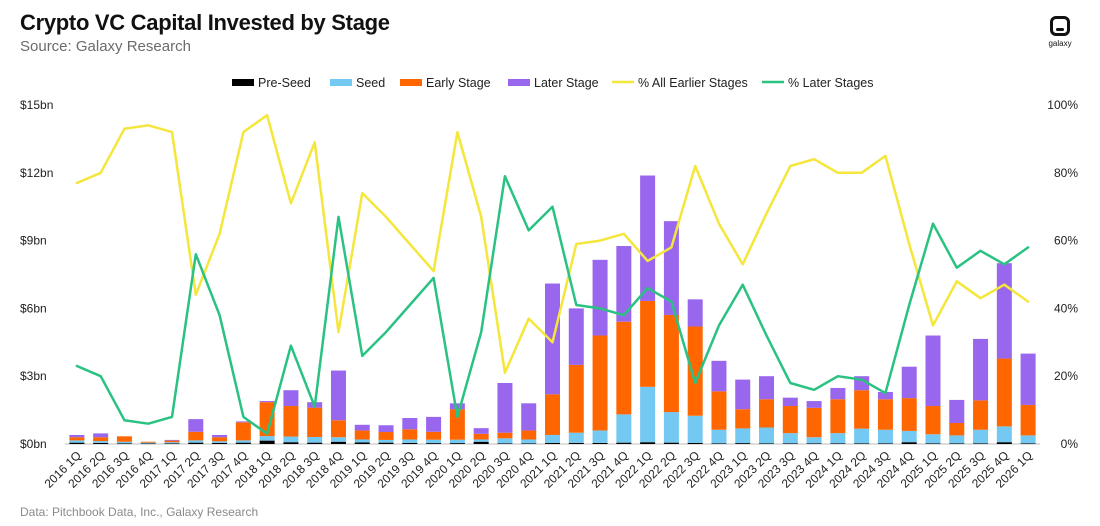 This screenshot has width=1100, height=526. I want to click on y-left-tick-label: $9bn, so click(33, 241).